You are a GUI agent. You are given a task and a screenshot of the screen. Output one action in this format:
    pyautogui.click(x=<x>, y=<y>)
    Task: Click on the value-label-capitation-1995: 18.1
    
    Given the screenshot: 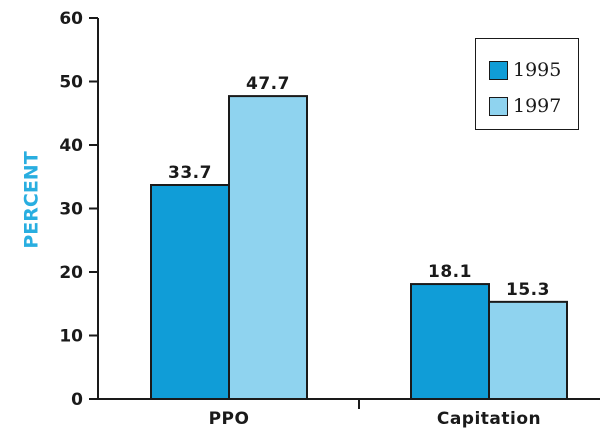 What is the action you would take?
    pyautogui.click(x=450, y=272)
    